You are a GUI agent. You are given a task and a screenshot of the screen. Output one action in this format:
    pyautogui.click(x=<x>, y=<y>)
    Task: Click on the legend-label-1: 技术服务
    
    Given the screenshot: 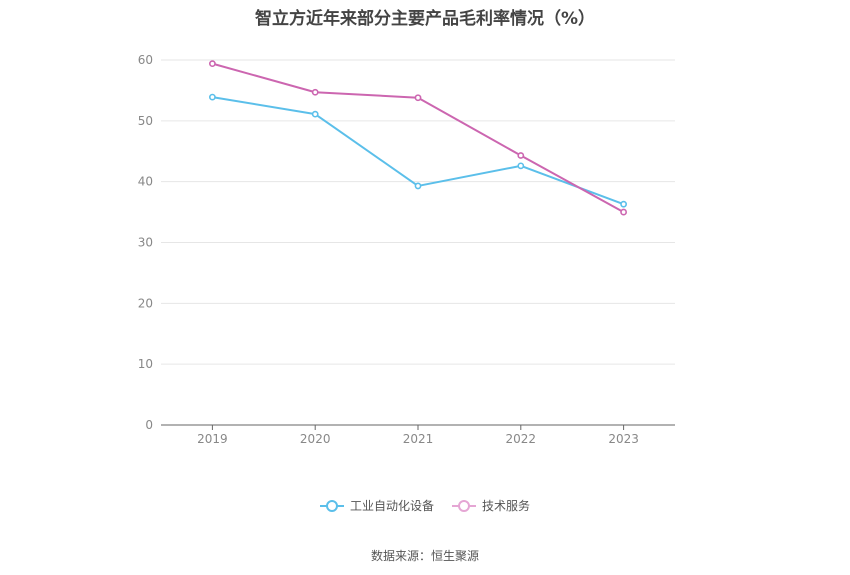 What is the action you would take?
    pyautogui.click(x=506, y=506)
    